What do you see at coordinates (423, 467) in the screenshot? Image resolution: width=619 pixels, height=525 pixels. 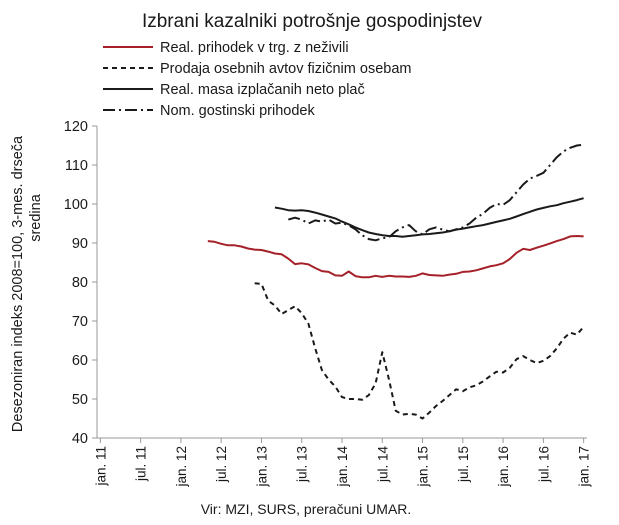 I see `x-tick-label: jan. 15` at bounding box center [423, 467].